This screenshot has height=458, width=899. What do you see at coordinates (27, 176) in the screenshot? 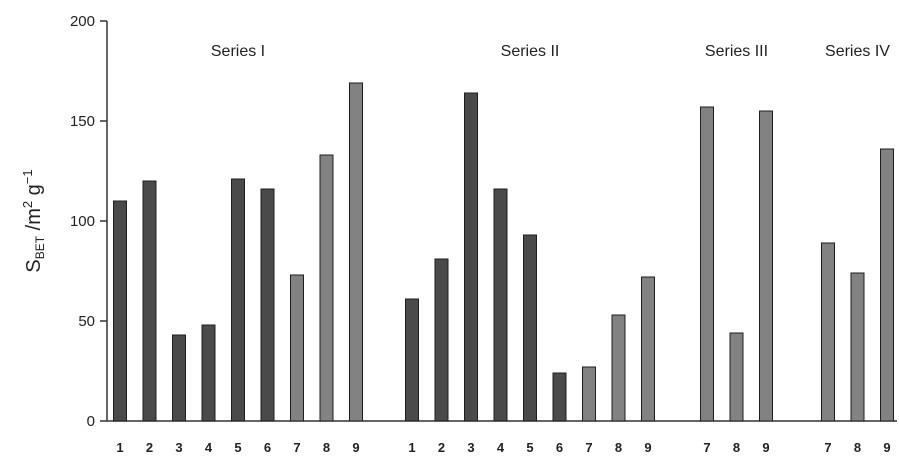
I see `y-axis-label-part: −1` at bounding box center [27, 176].